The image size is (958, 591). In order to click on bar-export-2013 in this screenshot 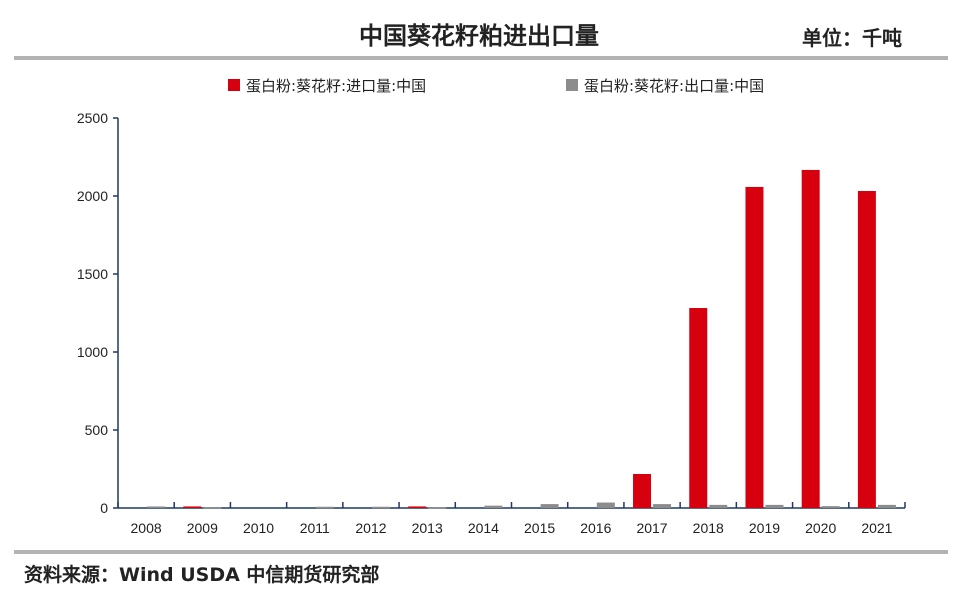, I will do `click(437, 508)`.